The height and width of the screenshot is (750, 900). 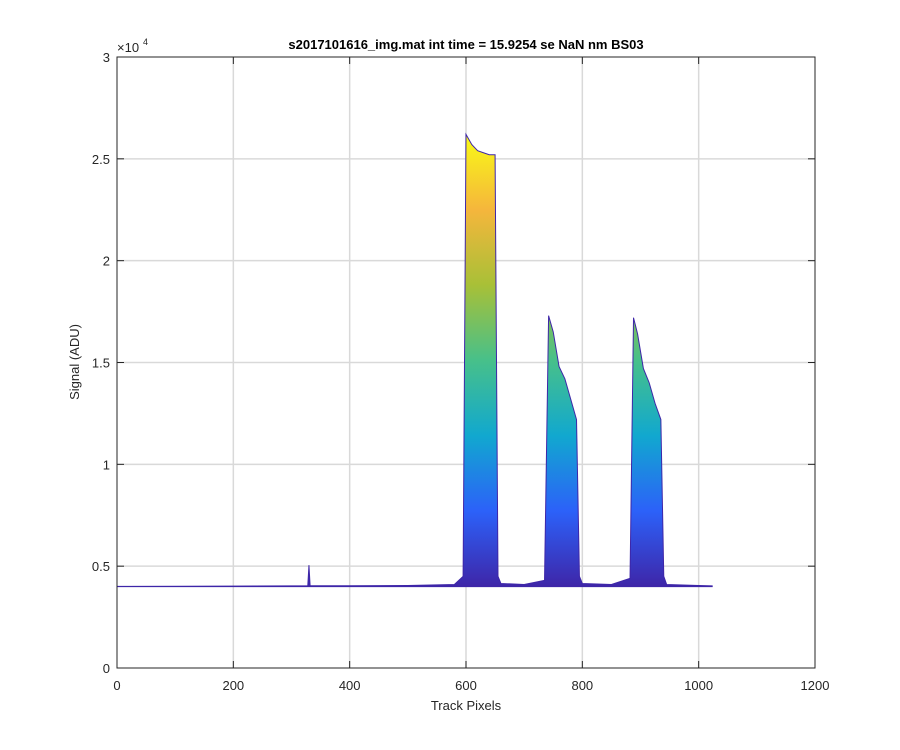 I want to click on x-tick-label: 600, so click(x=466, y=685).